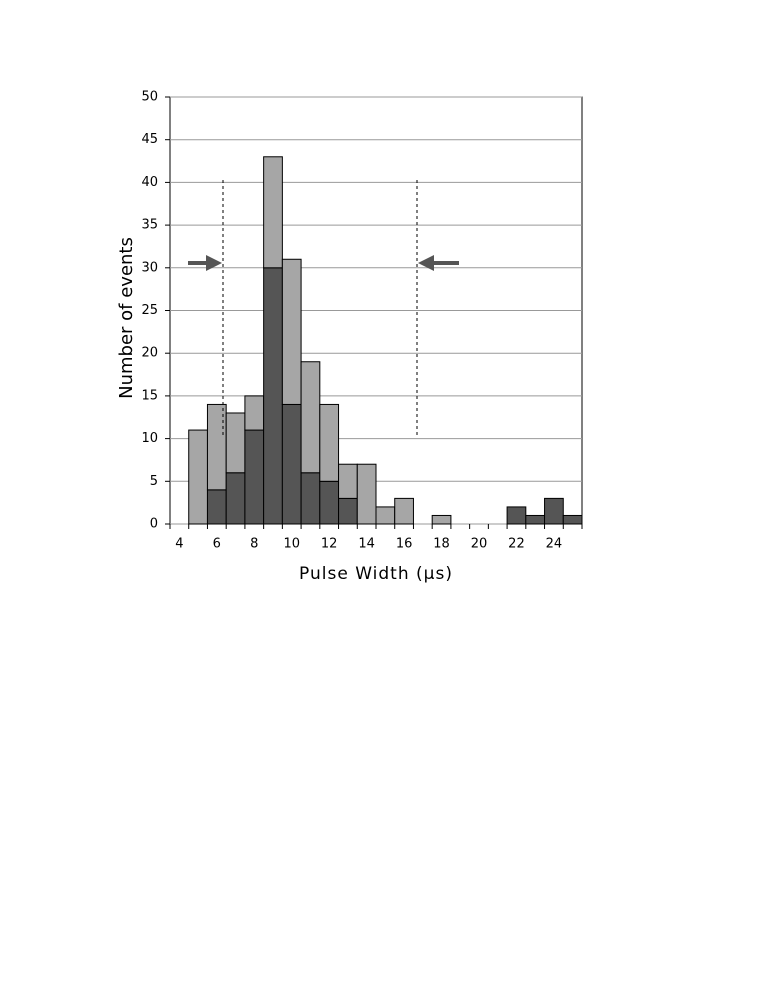 Image resolution: width=763 pixels, height=1006 pixels. What do you see at coordinates (516, 544) in the screenshot?
I see `x-tick-label: 22` at bounding box center [516, 544].